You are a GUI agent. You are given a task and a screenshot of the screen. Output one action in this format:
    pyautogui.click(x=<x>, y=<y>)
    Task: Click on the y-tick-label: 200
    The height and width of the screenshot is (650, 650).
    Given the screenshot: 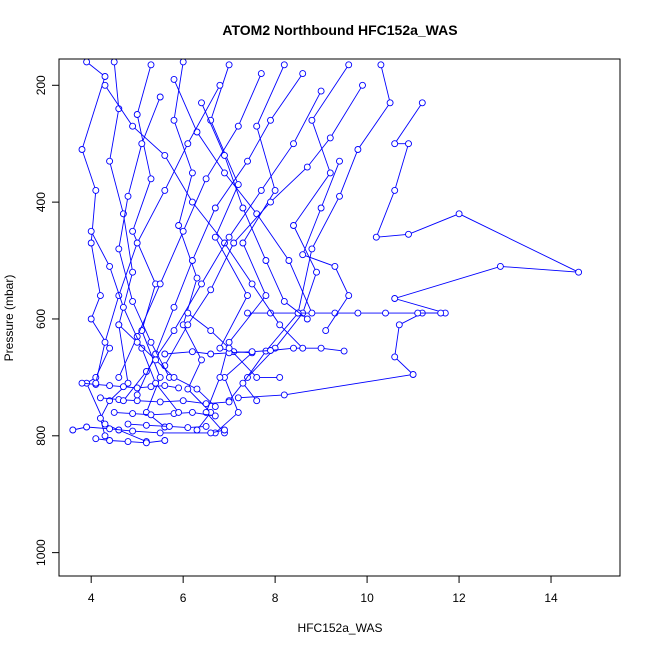 What is the action you would take?
    pyautogui.click(x=41, y=85)
    